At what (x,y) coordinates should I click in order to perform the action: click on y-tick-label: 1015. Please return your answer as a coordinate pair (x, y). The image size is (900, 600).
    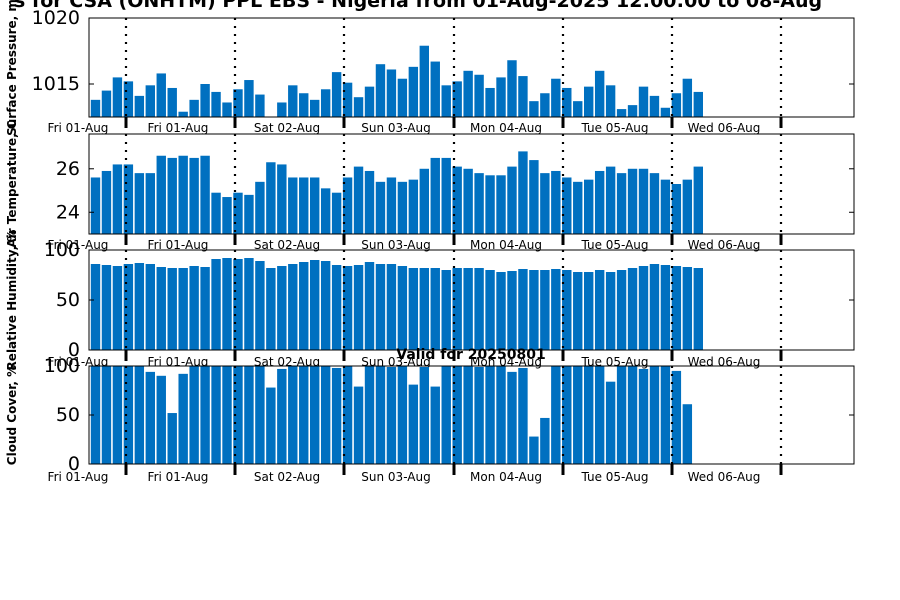
    Looking at the image, I should click on (56, 84).